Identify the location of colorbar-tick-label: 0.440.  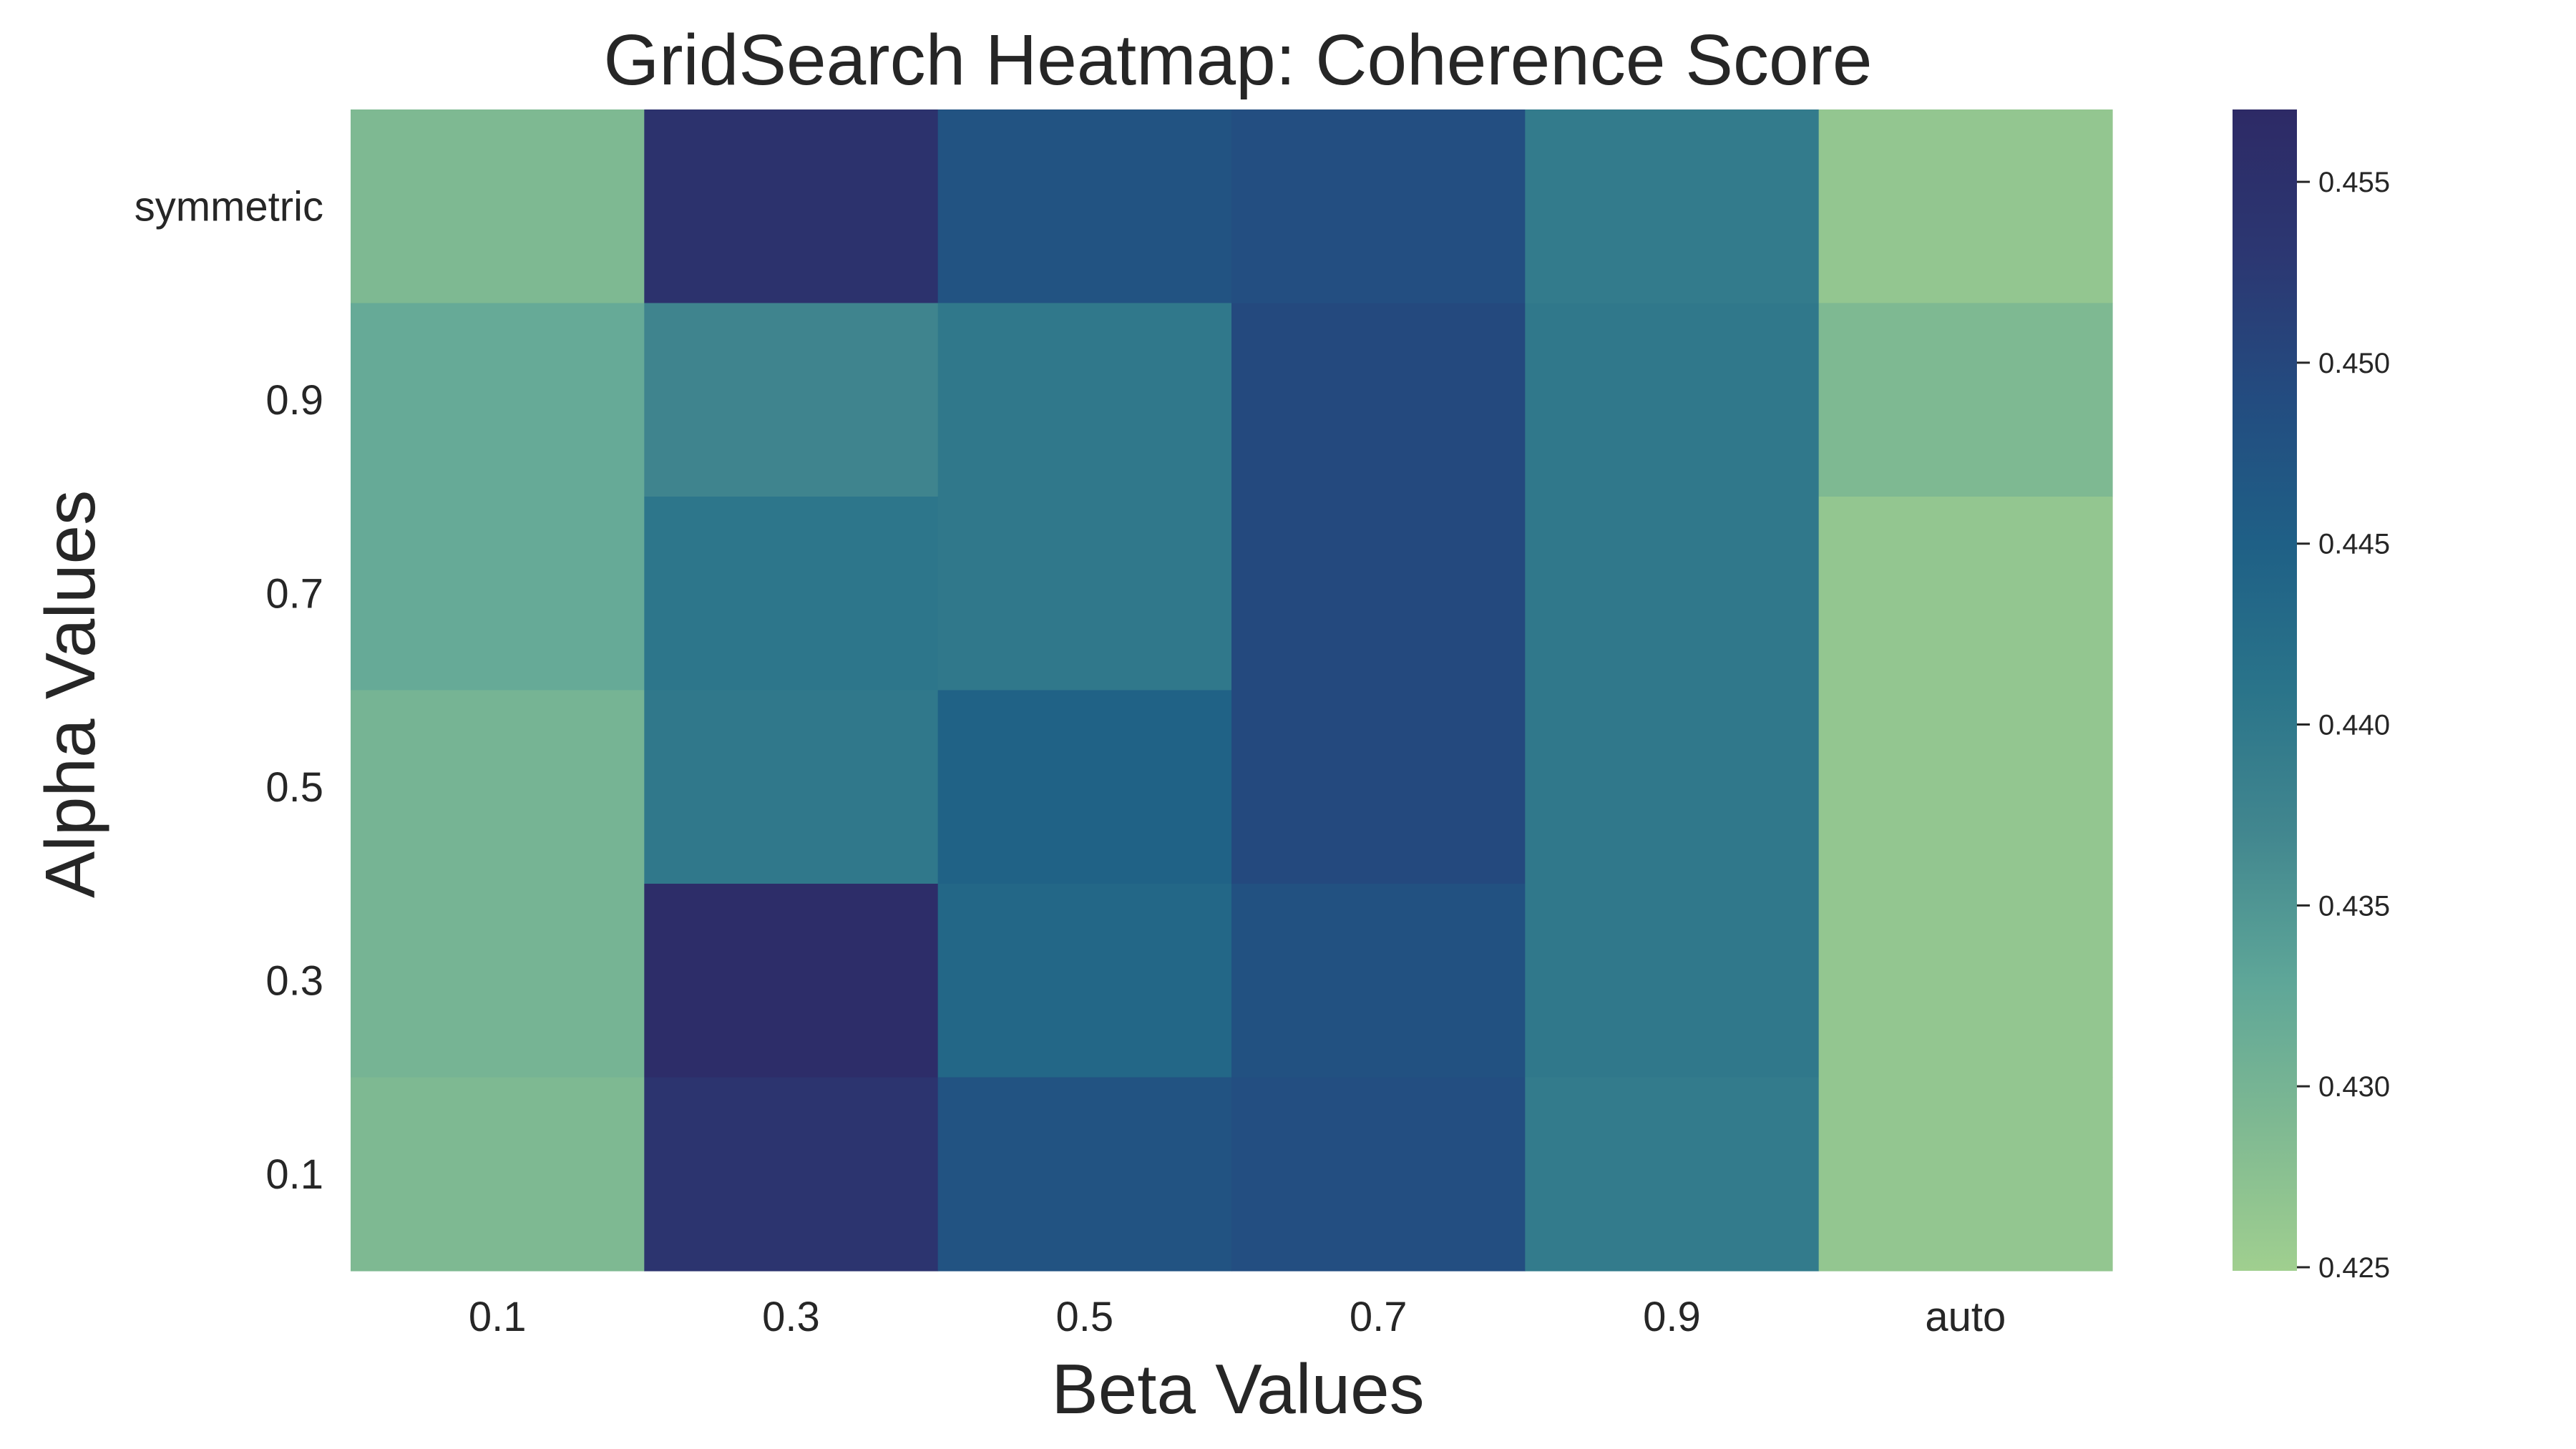
(2354, 725).